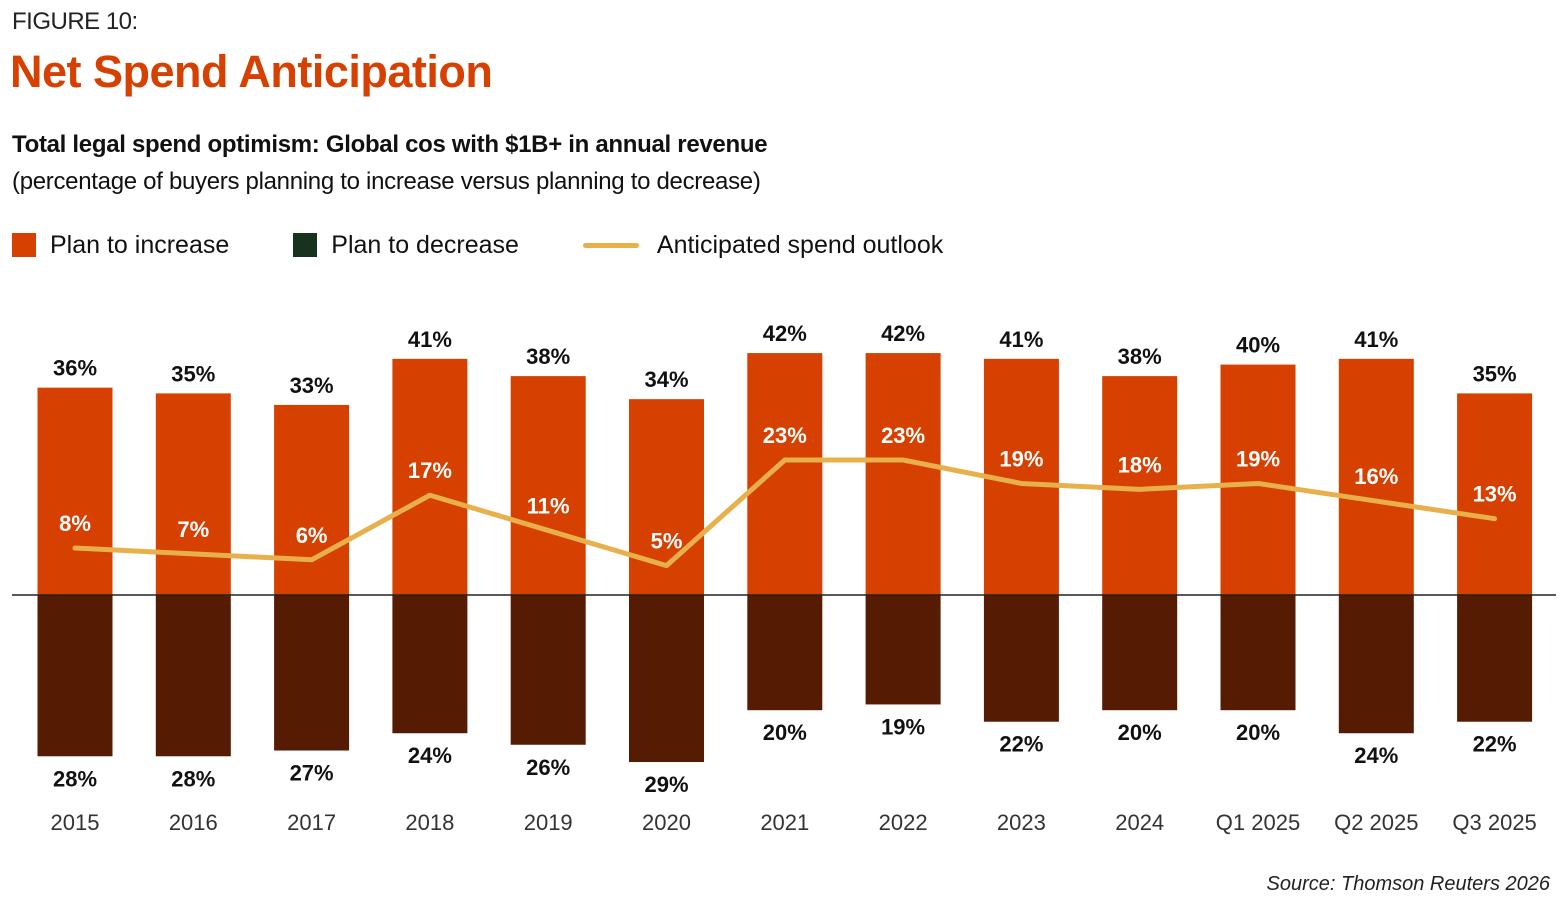  What do you see at coordinates (667, 541) in the screenshot?
I see `data-label-outlook: 5%` at bounding box center [667, 541].